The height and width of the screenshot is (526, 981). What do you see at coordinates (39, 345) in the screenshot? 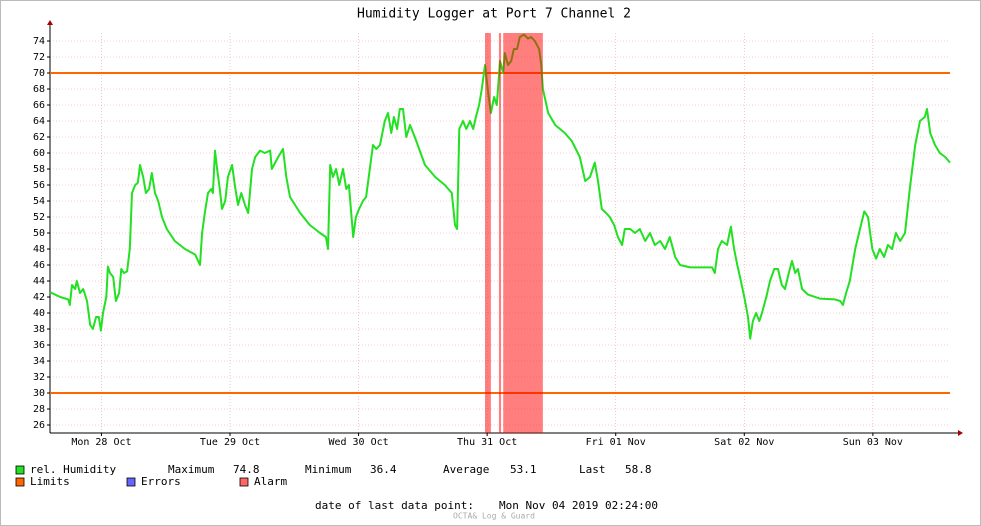
I see `y-tick-label: 36` at bounding box center [39, 345].